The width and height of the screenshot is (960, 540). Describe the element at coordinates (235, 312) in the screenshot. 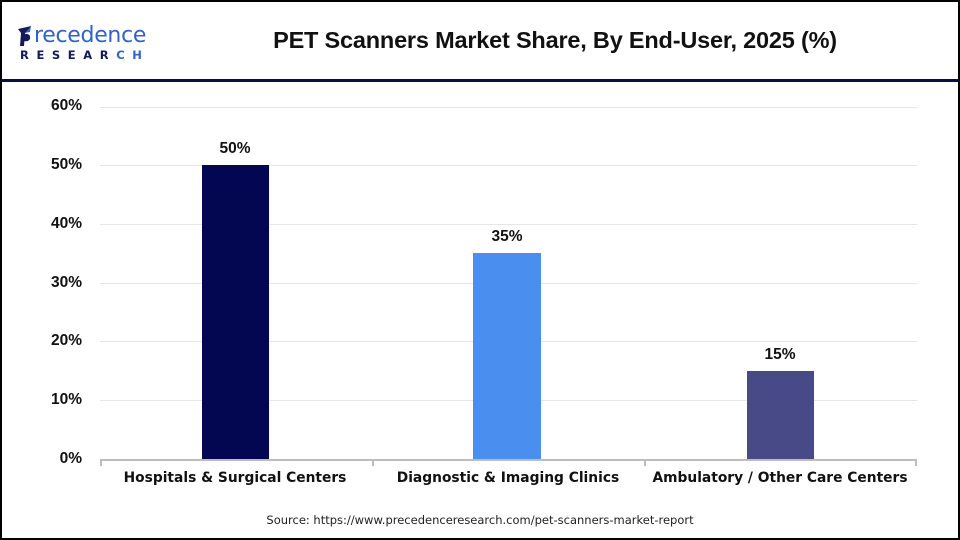

I see `bar-hospitals-surgical-centers` at that location.